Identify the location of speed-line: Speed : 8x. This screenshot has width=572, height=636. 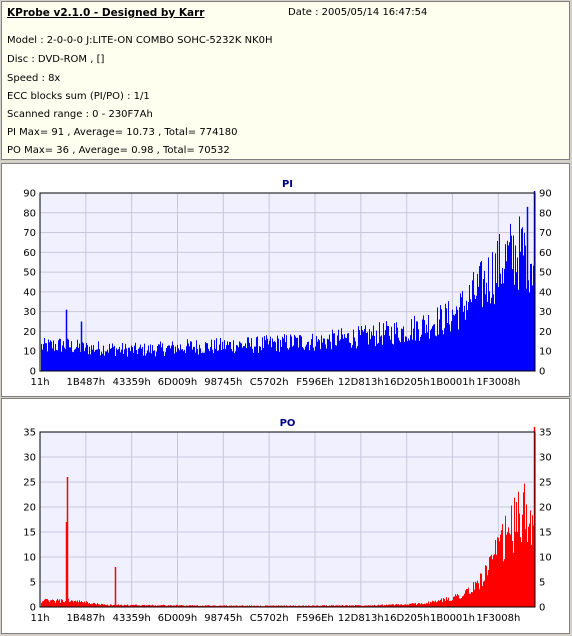
(34, 78).